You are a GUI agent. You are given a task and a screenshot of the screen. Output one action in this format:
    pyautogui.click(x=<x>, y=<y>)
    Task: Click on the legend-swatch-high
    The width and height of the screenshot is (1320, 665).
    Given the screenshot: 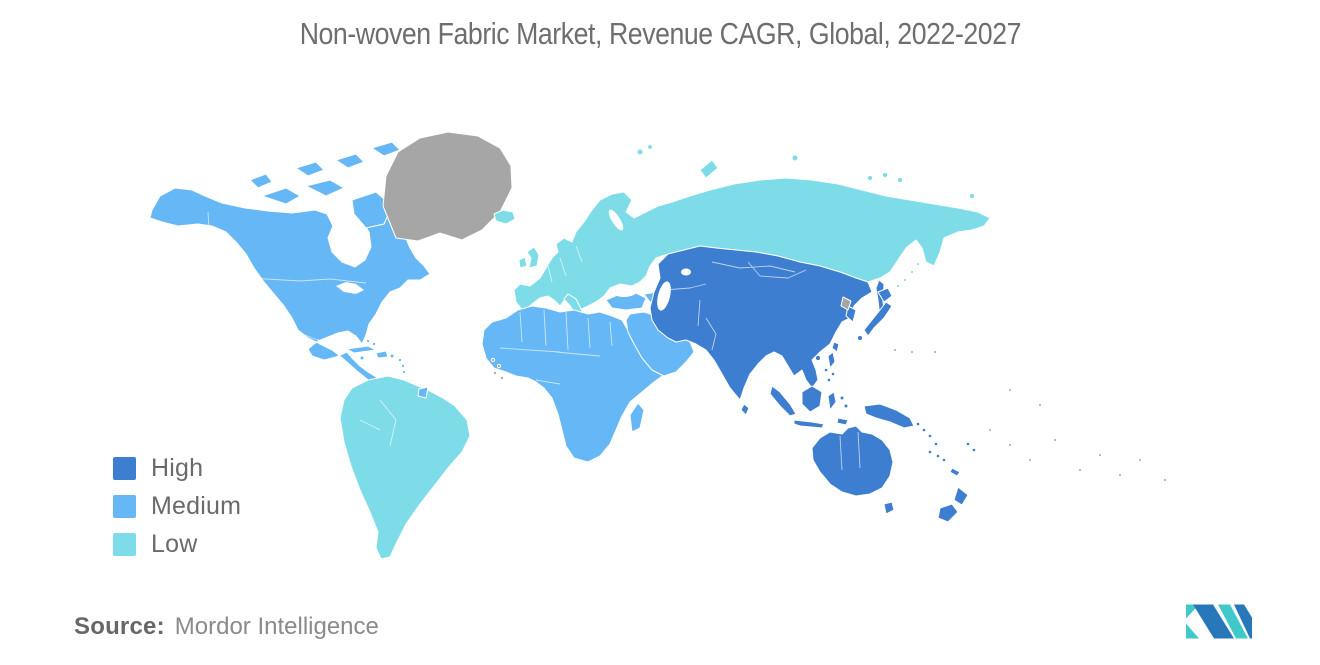 What is the action you would take?
    pyautogui.click(x=124, y=468)
    